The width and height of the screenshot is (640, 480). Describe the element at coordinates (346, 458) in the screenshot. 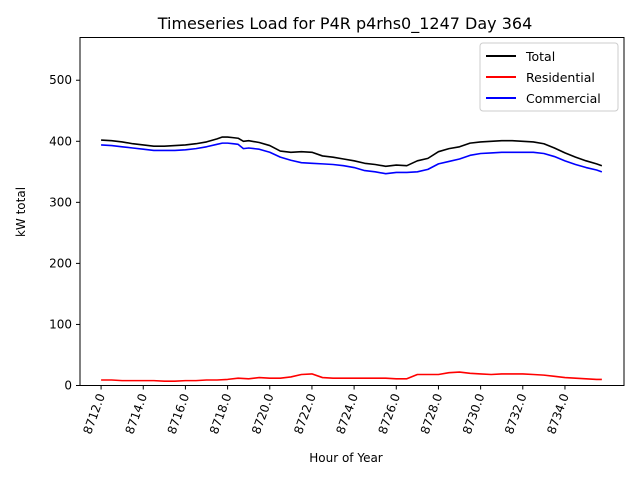

I see `x-axis-label: Hour of Year` at that location.